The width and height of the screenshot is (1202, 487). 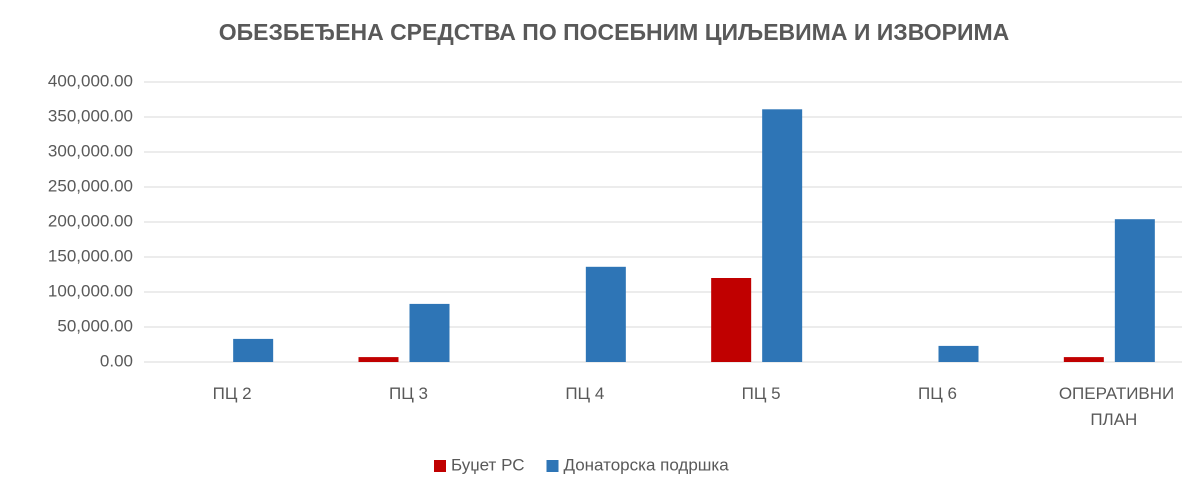 I want to click on x-tick-label: ПЦ 5, so click(x=761, y=393).